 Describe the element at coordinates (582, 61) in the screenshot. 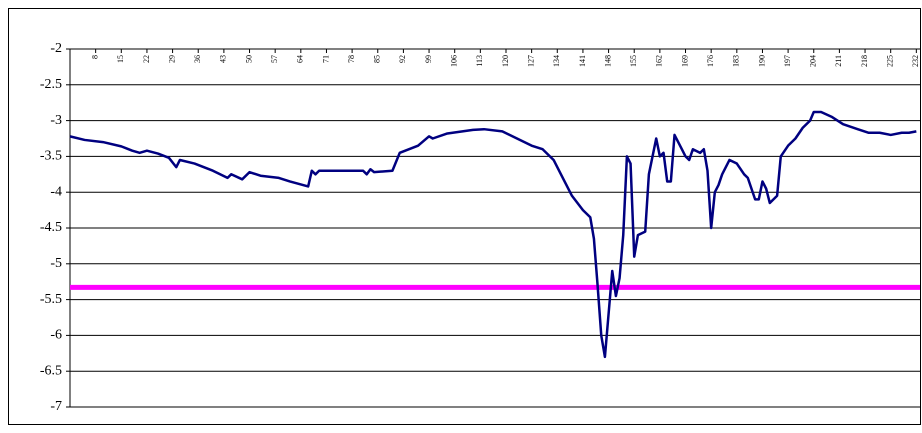

I see `x-tick-label: 141` at that location.